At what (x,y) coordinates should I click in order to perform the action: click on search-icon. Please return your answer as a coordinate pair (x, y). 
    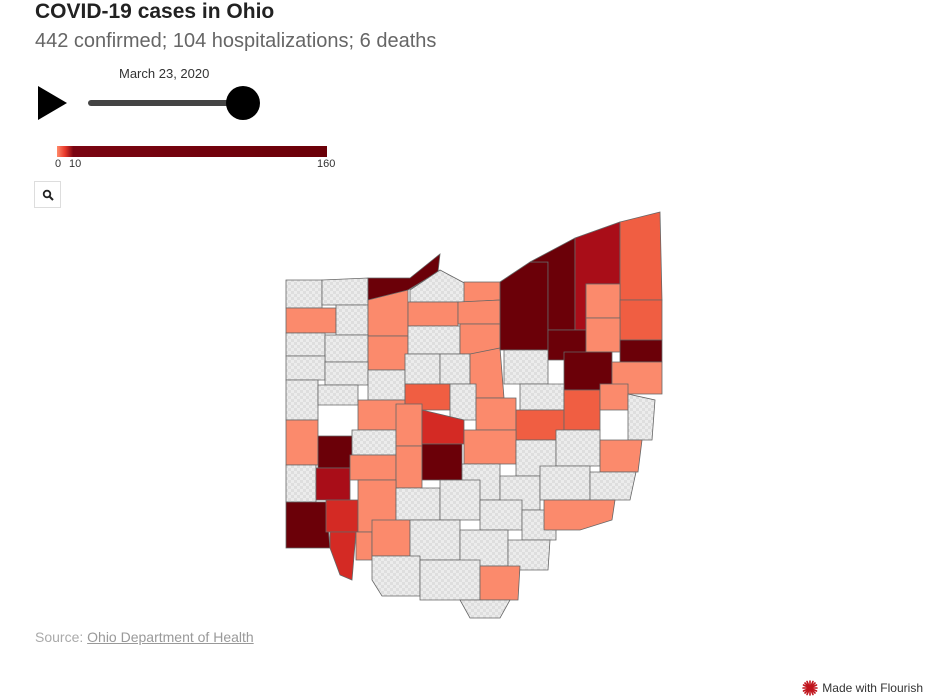
    Looking at the image, I should click on (48, 195).